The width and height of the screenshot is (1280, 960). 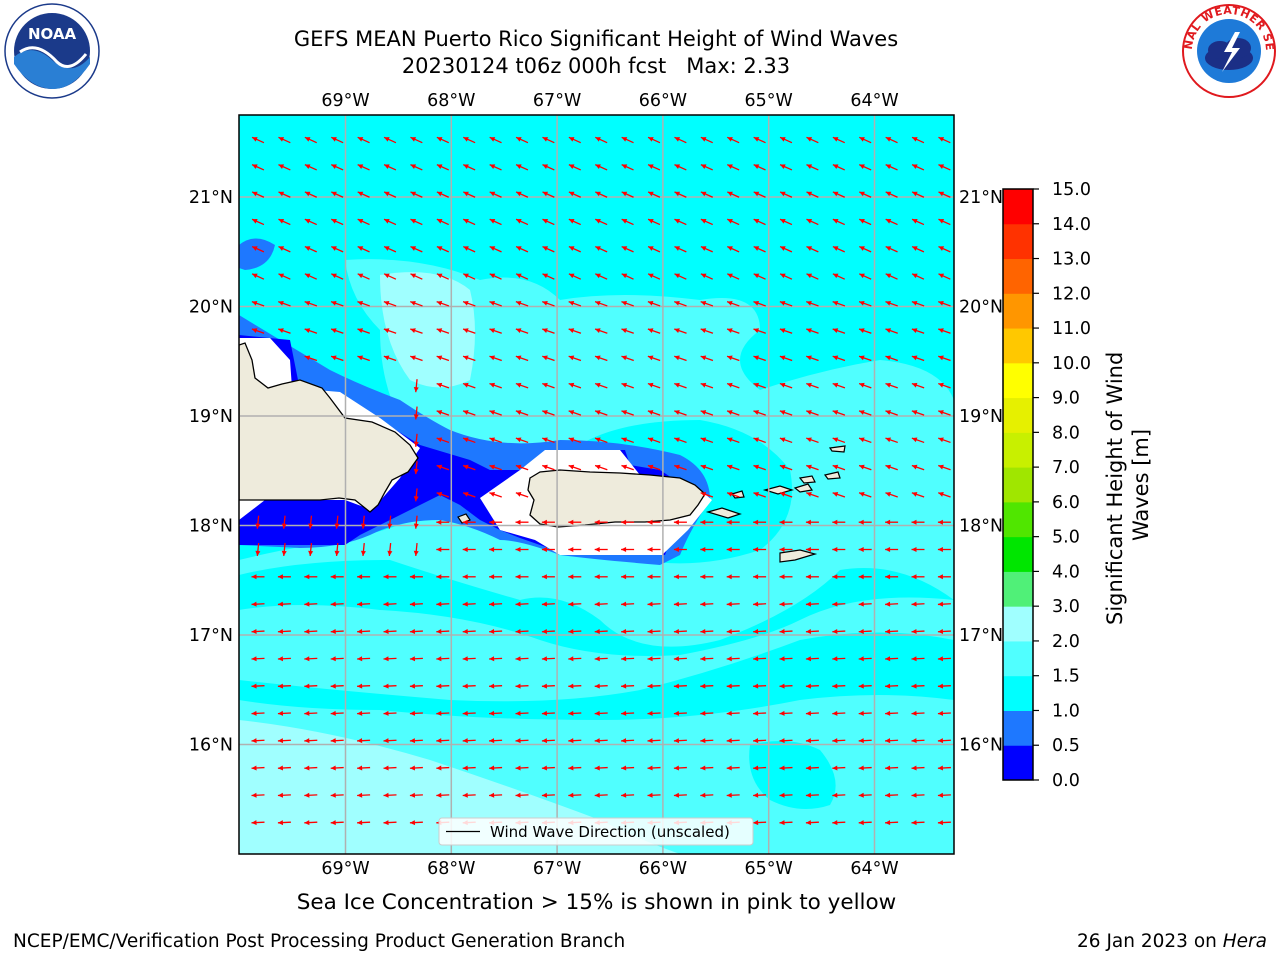 I want to click on colorbar-tick-label: 13.0, so click(x=1071, y=260).